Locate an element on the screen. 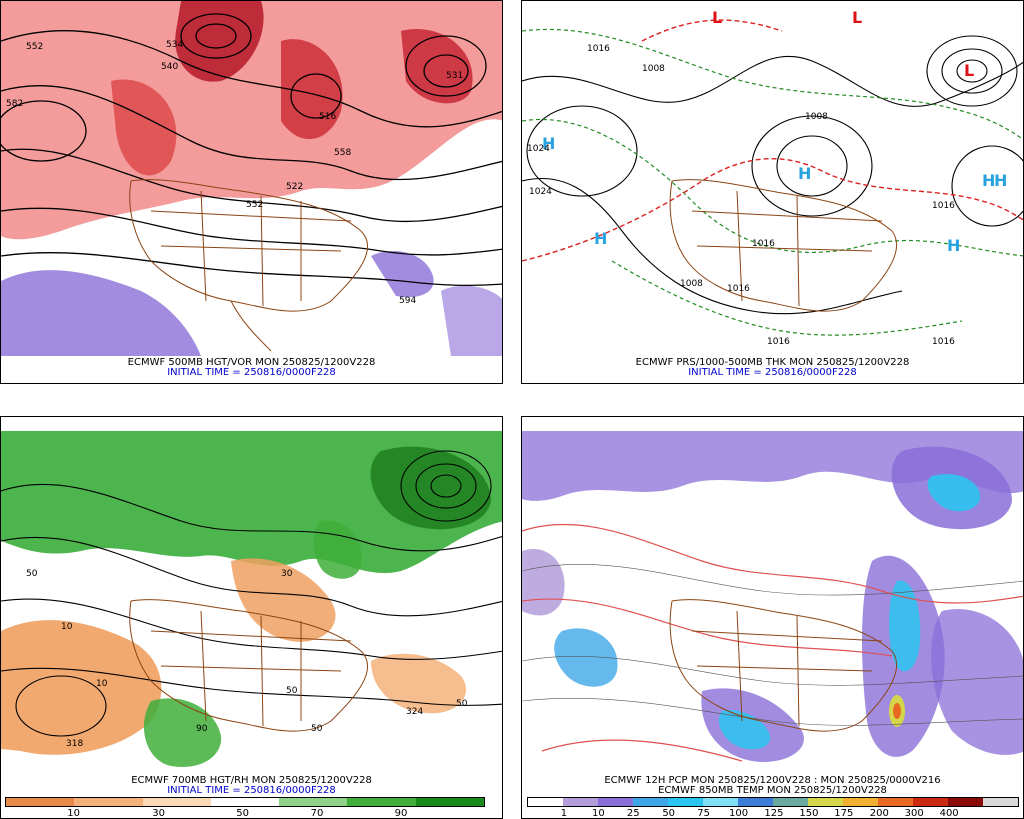  contour-label: 558 is located at coordinates (342, 153).